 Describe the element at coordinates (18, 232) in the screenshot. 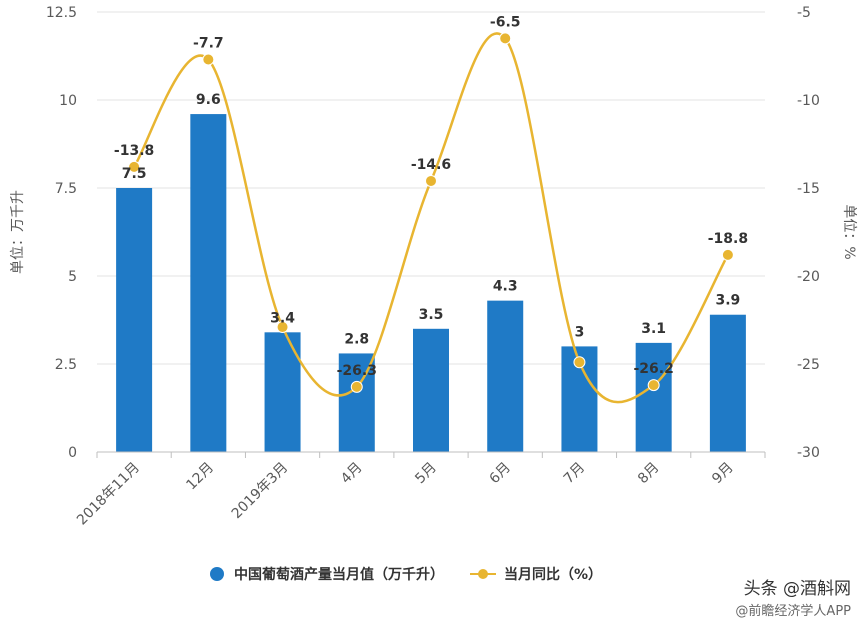

I see `y-axis-left-title: 单位：万千升` at that location.